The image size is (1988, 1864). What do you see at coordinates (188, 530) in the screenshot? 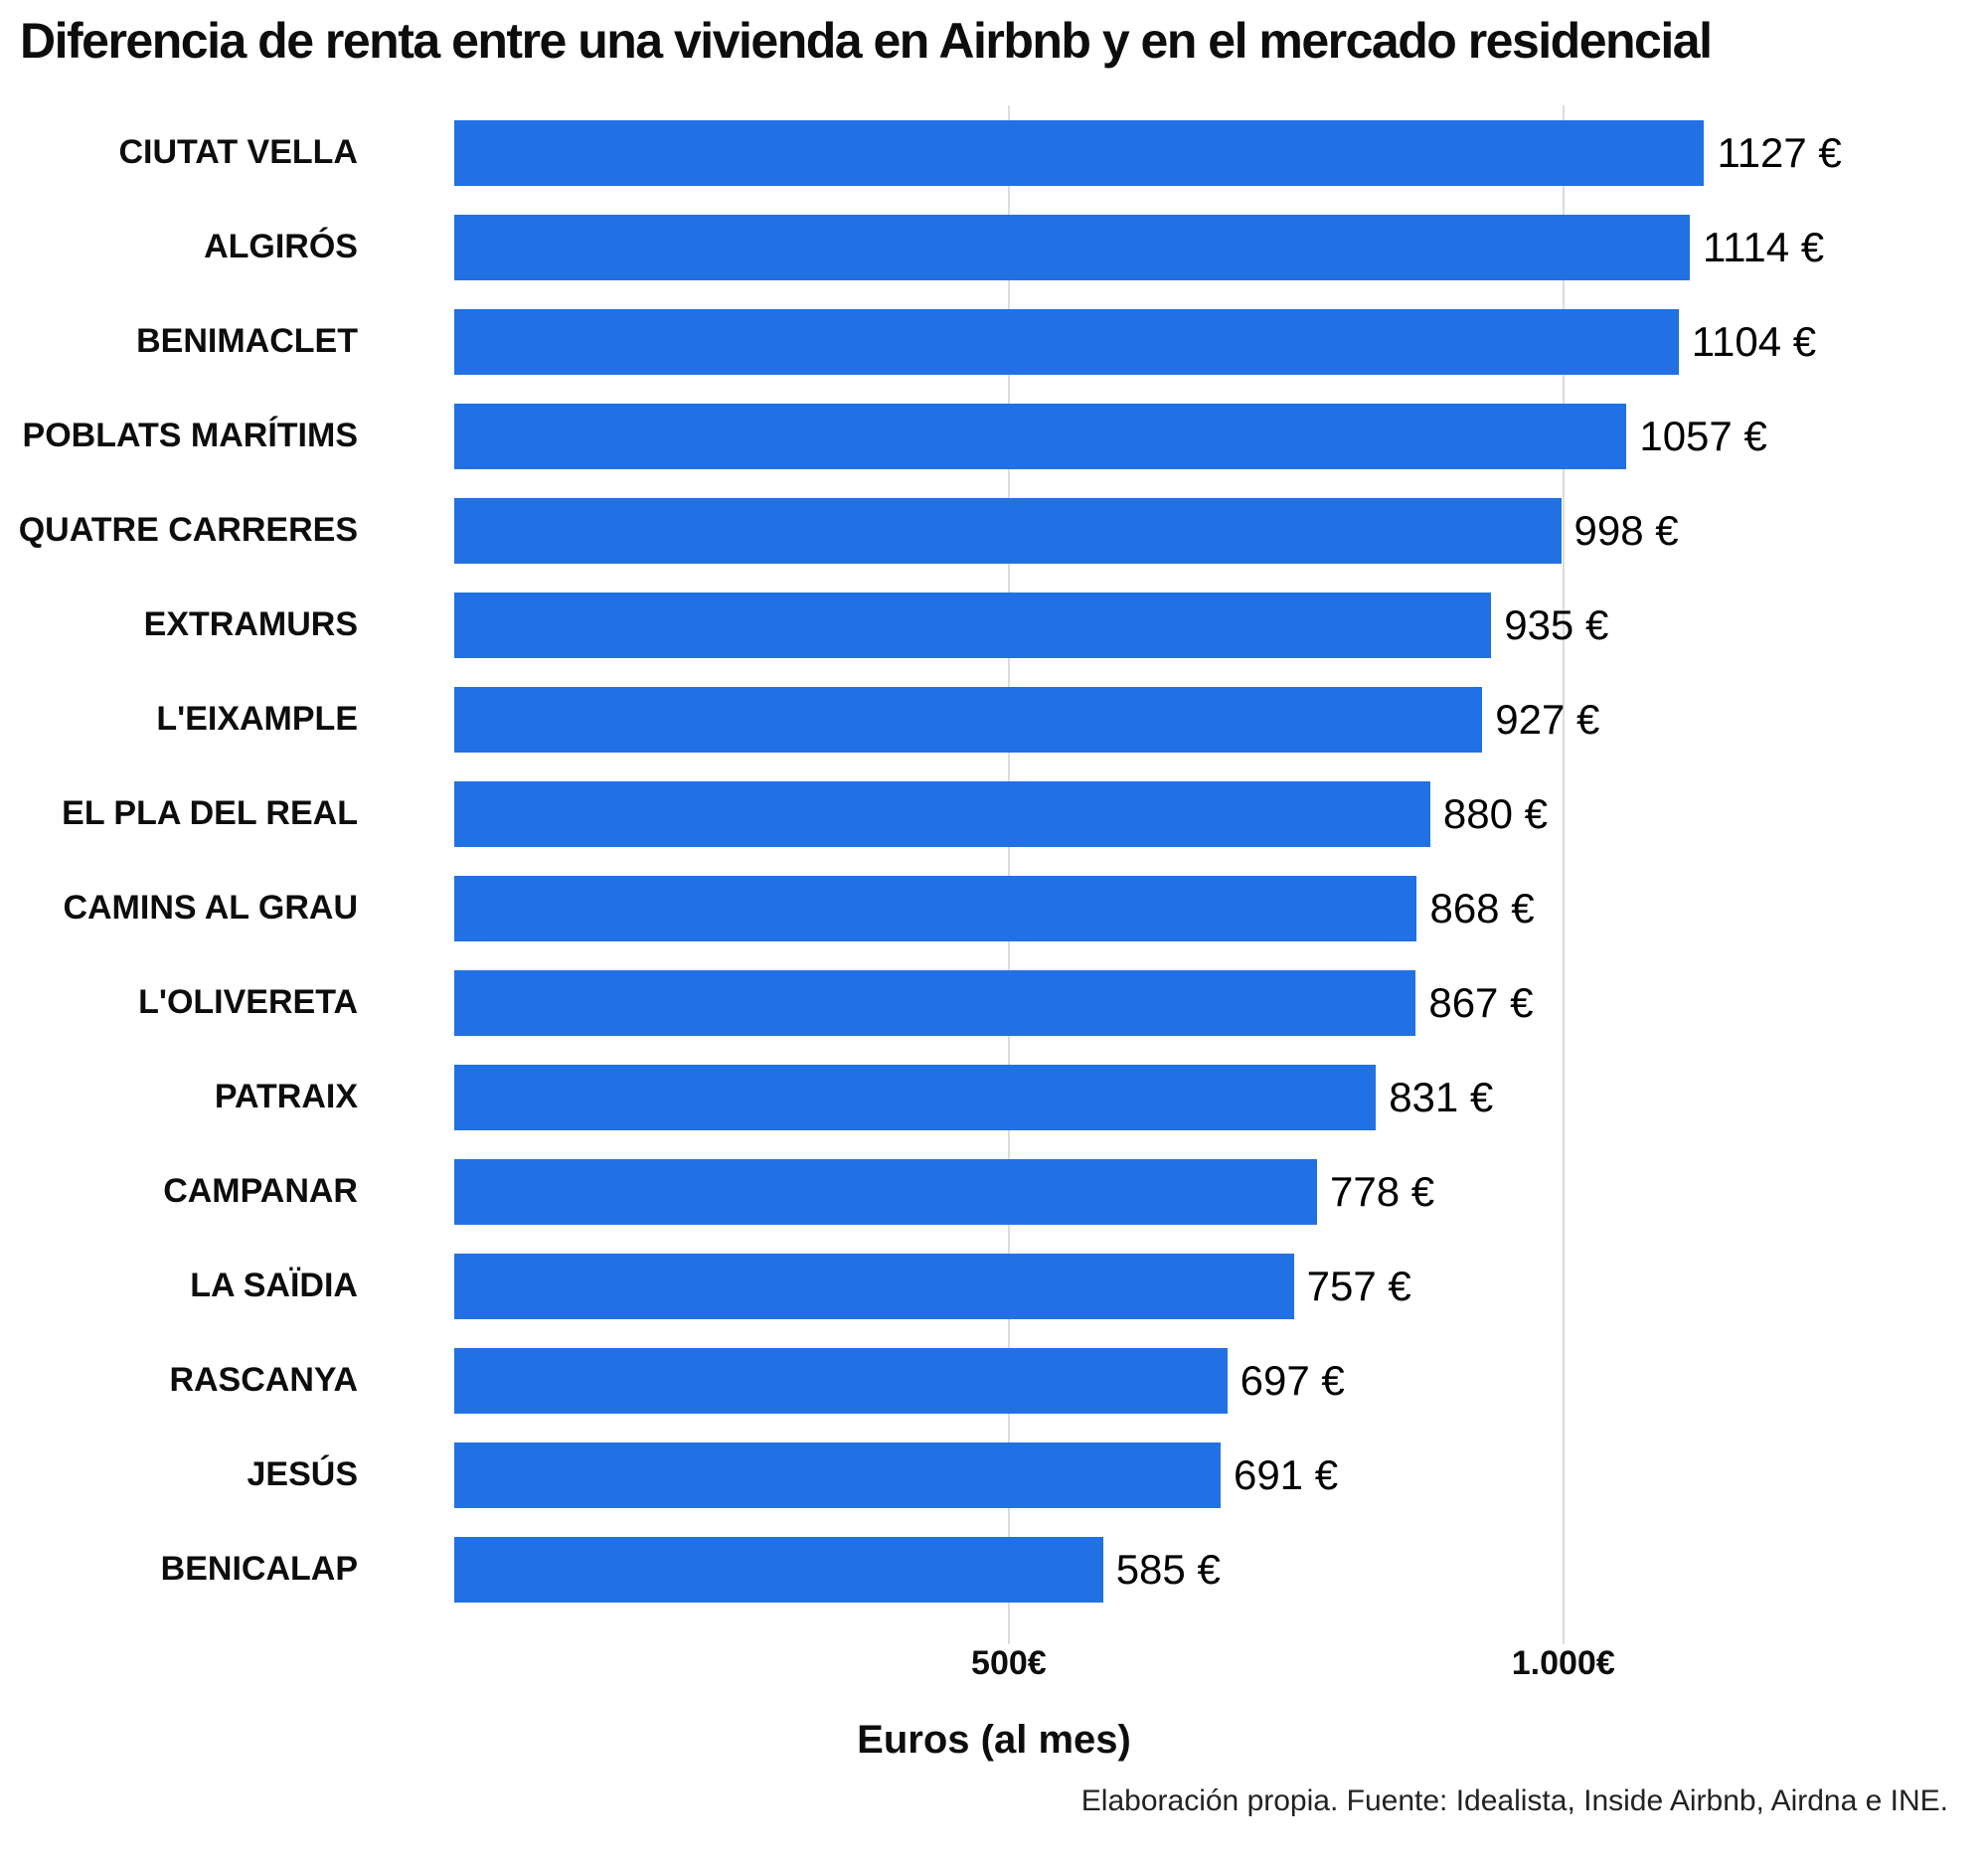
I see `category-label: QUATRE CARRERES` at bounding box center [188, 530].